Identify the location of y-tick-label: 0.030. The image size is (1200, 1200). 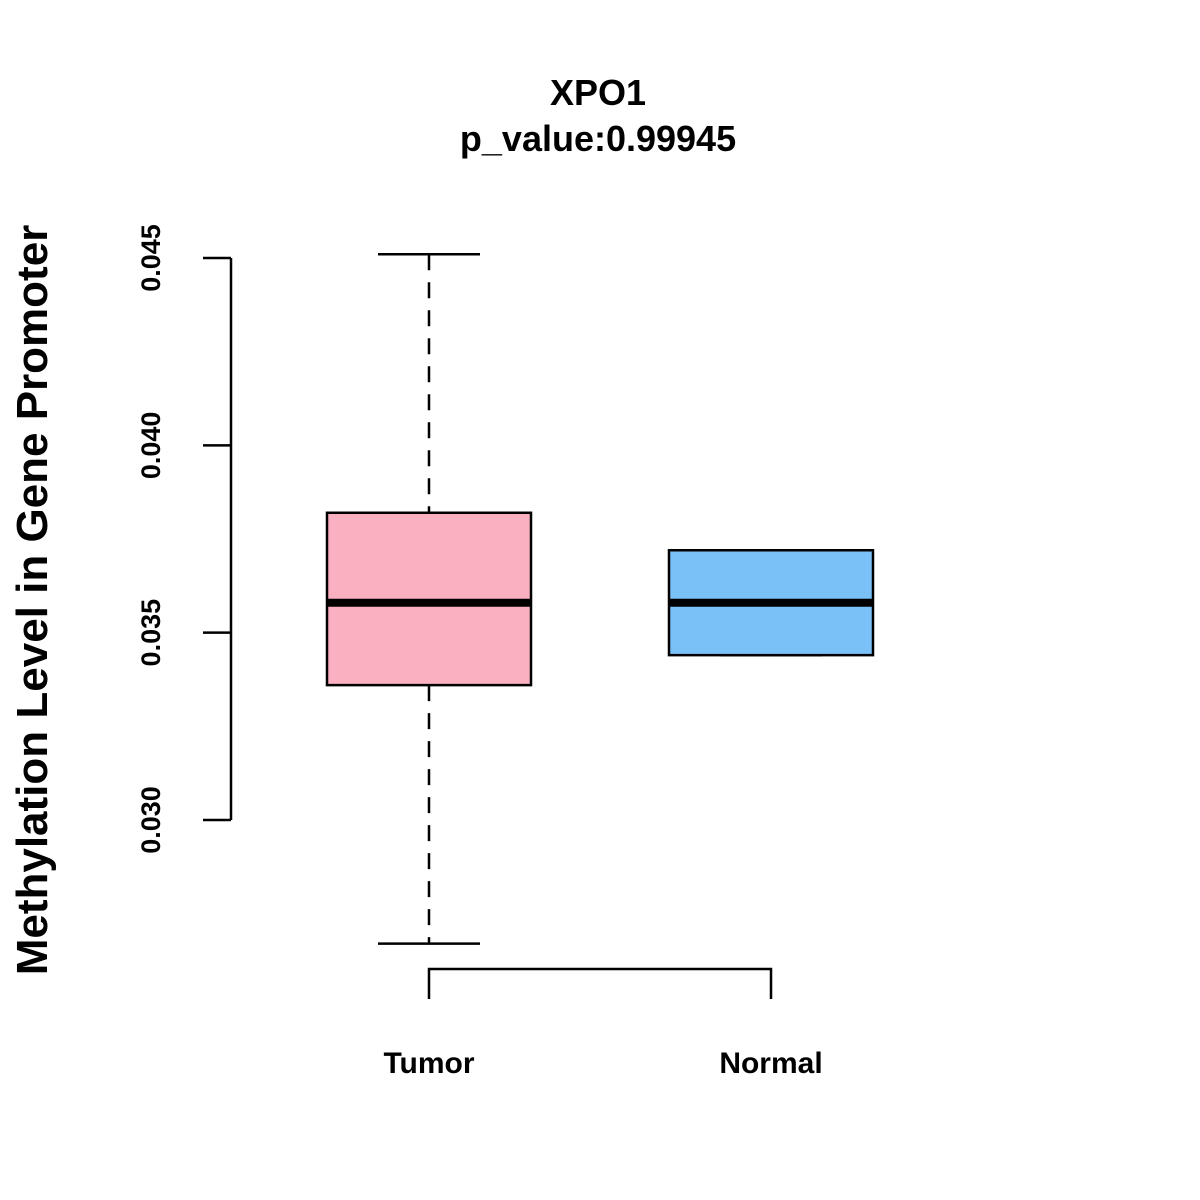
(151, 820).